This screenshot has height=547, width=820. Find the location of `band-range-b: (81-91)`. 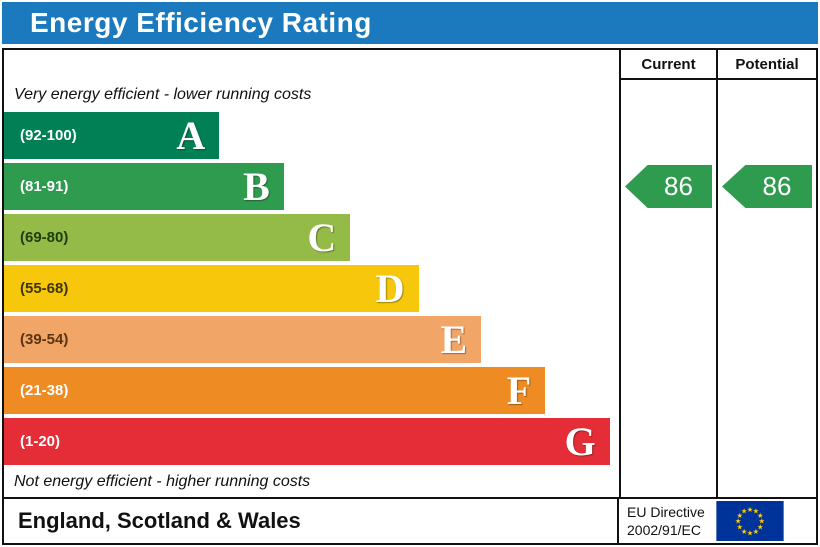

band-range-b: (81-91) is located at coordinates (44, 186).